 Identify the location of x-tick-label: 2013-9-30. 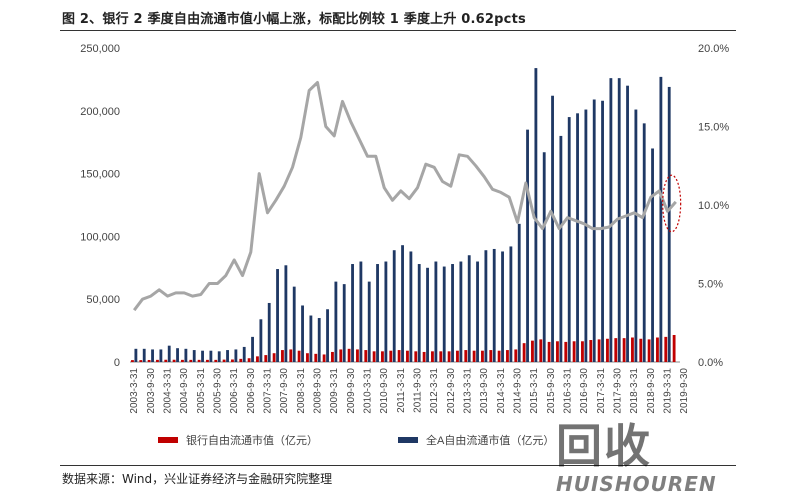
(484, 391).